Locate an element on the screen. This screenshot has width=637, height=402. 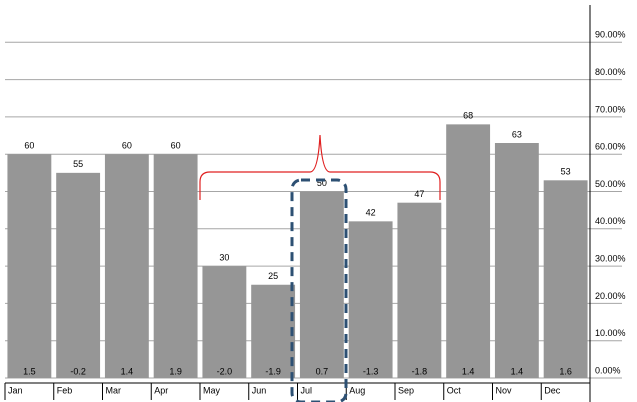
highlight-box is located at coordinates (319, 290).